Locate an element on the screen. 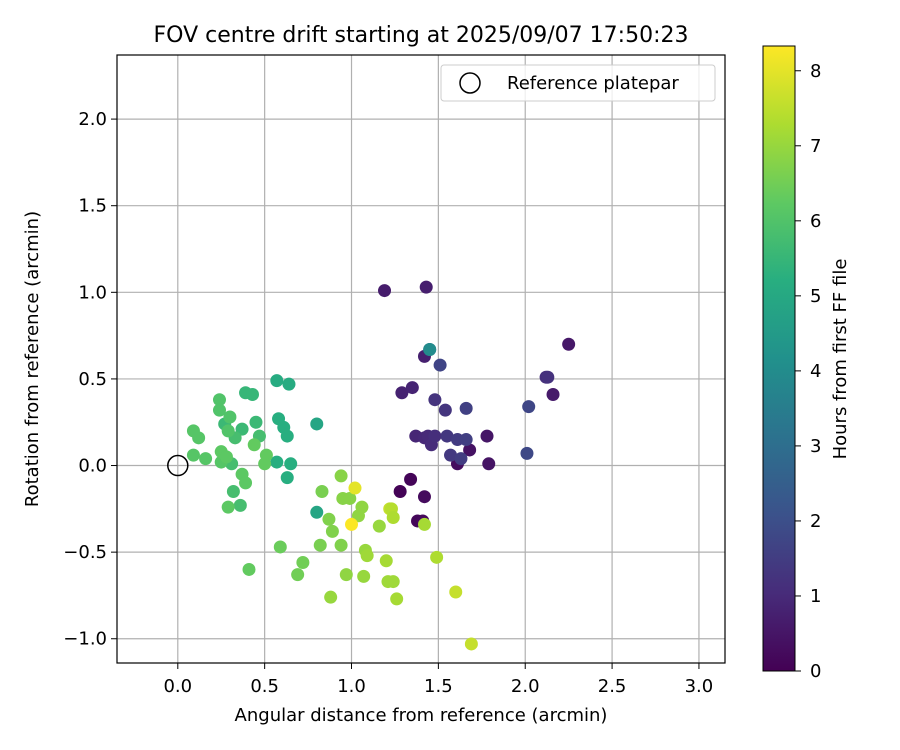 The image size is (900, 750). colorbar-tick-label: 7 is located at coordinates (815, 146).